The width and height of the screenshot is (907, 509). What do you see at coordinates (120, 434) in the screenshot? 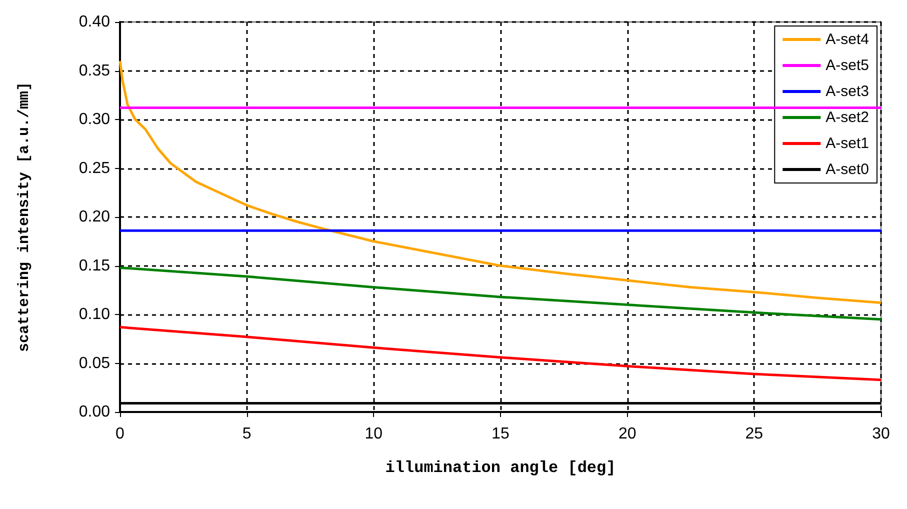
I see `x-tick-label: 0` at bounding box center [120, 434].